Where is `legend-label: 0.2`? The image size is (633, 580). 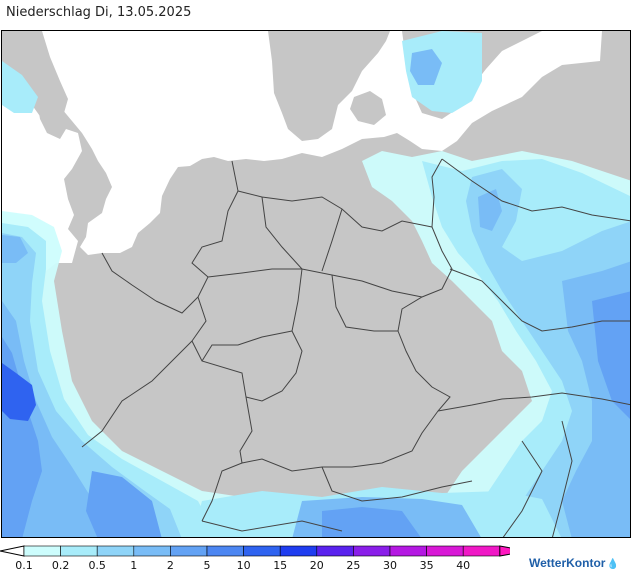
legend-label: 0.2 is located at coordinates (61, 565).